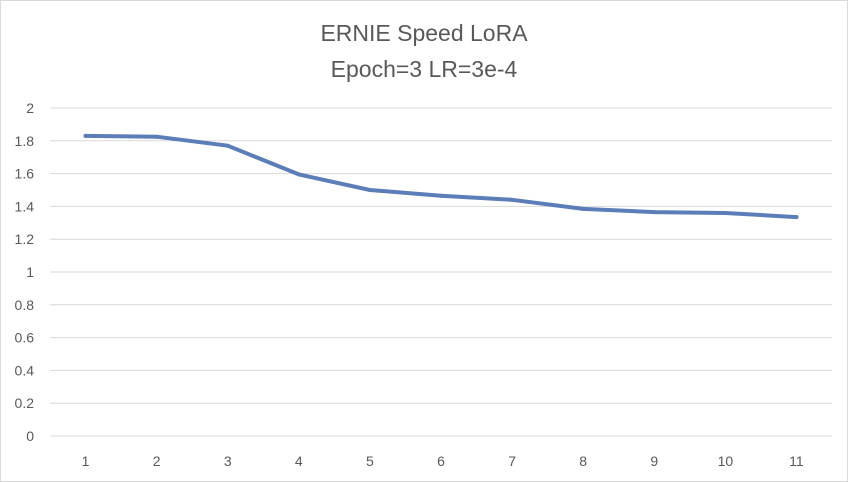 This screenshot has height=482, width=848. What do you see at coordinates (30, 436) in the screenshot?
I see `y-tick-label: 0` at bounding box center [30, 436].